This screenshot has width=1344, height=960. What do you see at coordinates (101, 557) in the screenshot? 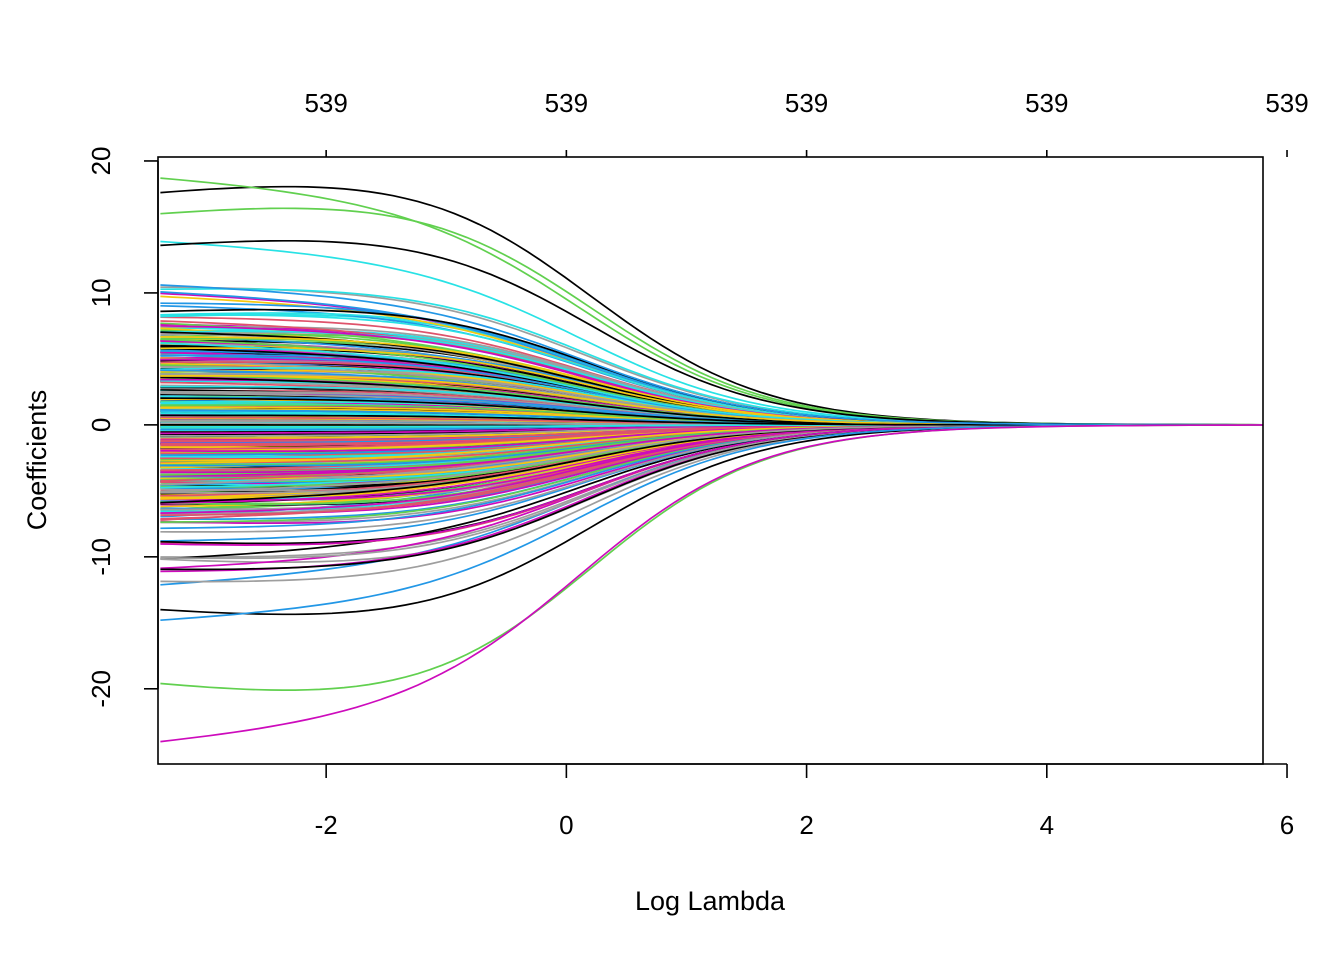
I see `y-tick-label-1: -10` at bounding box center [101, 557].